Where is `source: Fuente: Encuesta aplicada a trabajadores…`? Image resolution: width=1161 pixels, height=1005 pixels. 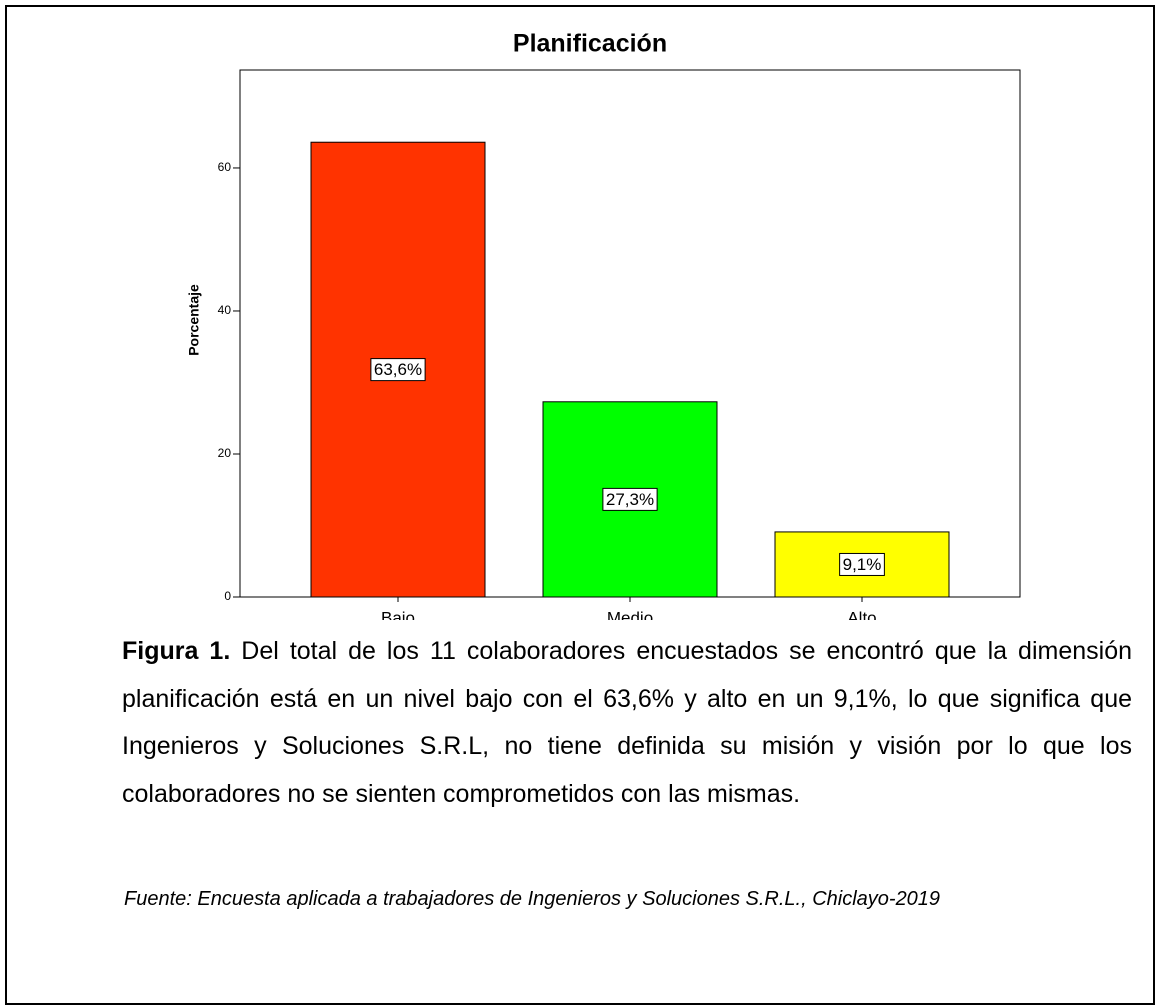 source: Fuente: Encuesta aplicada a trabajadores… is located at coordinates (532, 899).